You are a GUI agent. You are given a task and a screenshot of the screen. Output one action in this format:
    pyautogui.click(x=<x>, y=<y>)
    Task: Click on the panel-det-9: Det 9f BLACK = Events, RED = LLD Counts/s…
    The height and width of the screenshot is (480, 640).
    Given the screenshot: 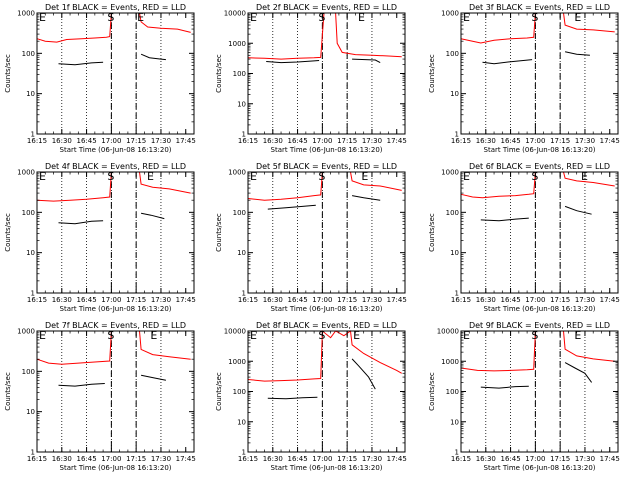 What is the action you would take?
    pyautogui.click(x=524, y=396)
    